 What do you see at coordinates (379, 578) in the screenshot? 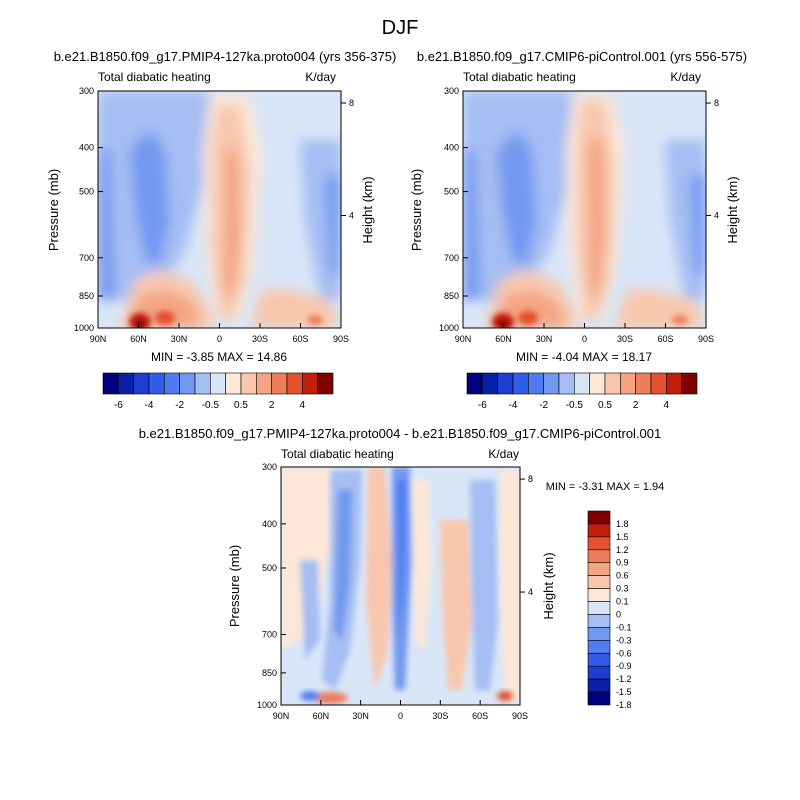
I see `panel-3-tropical-warm-a` at bounding box center [379, 578].